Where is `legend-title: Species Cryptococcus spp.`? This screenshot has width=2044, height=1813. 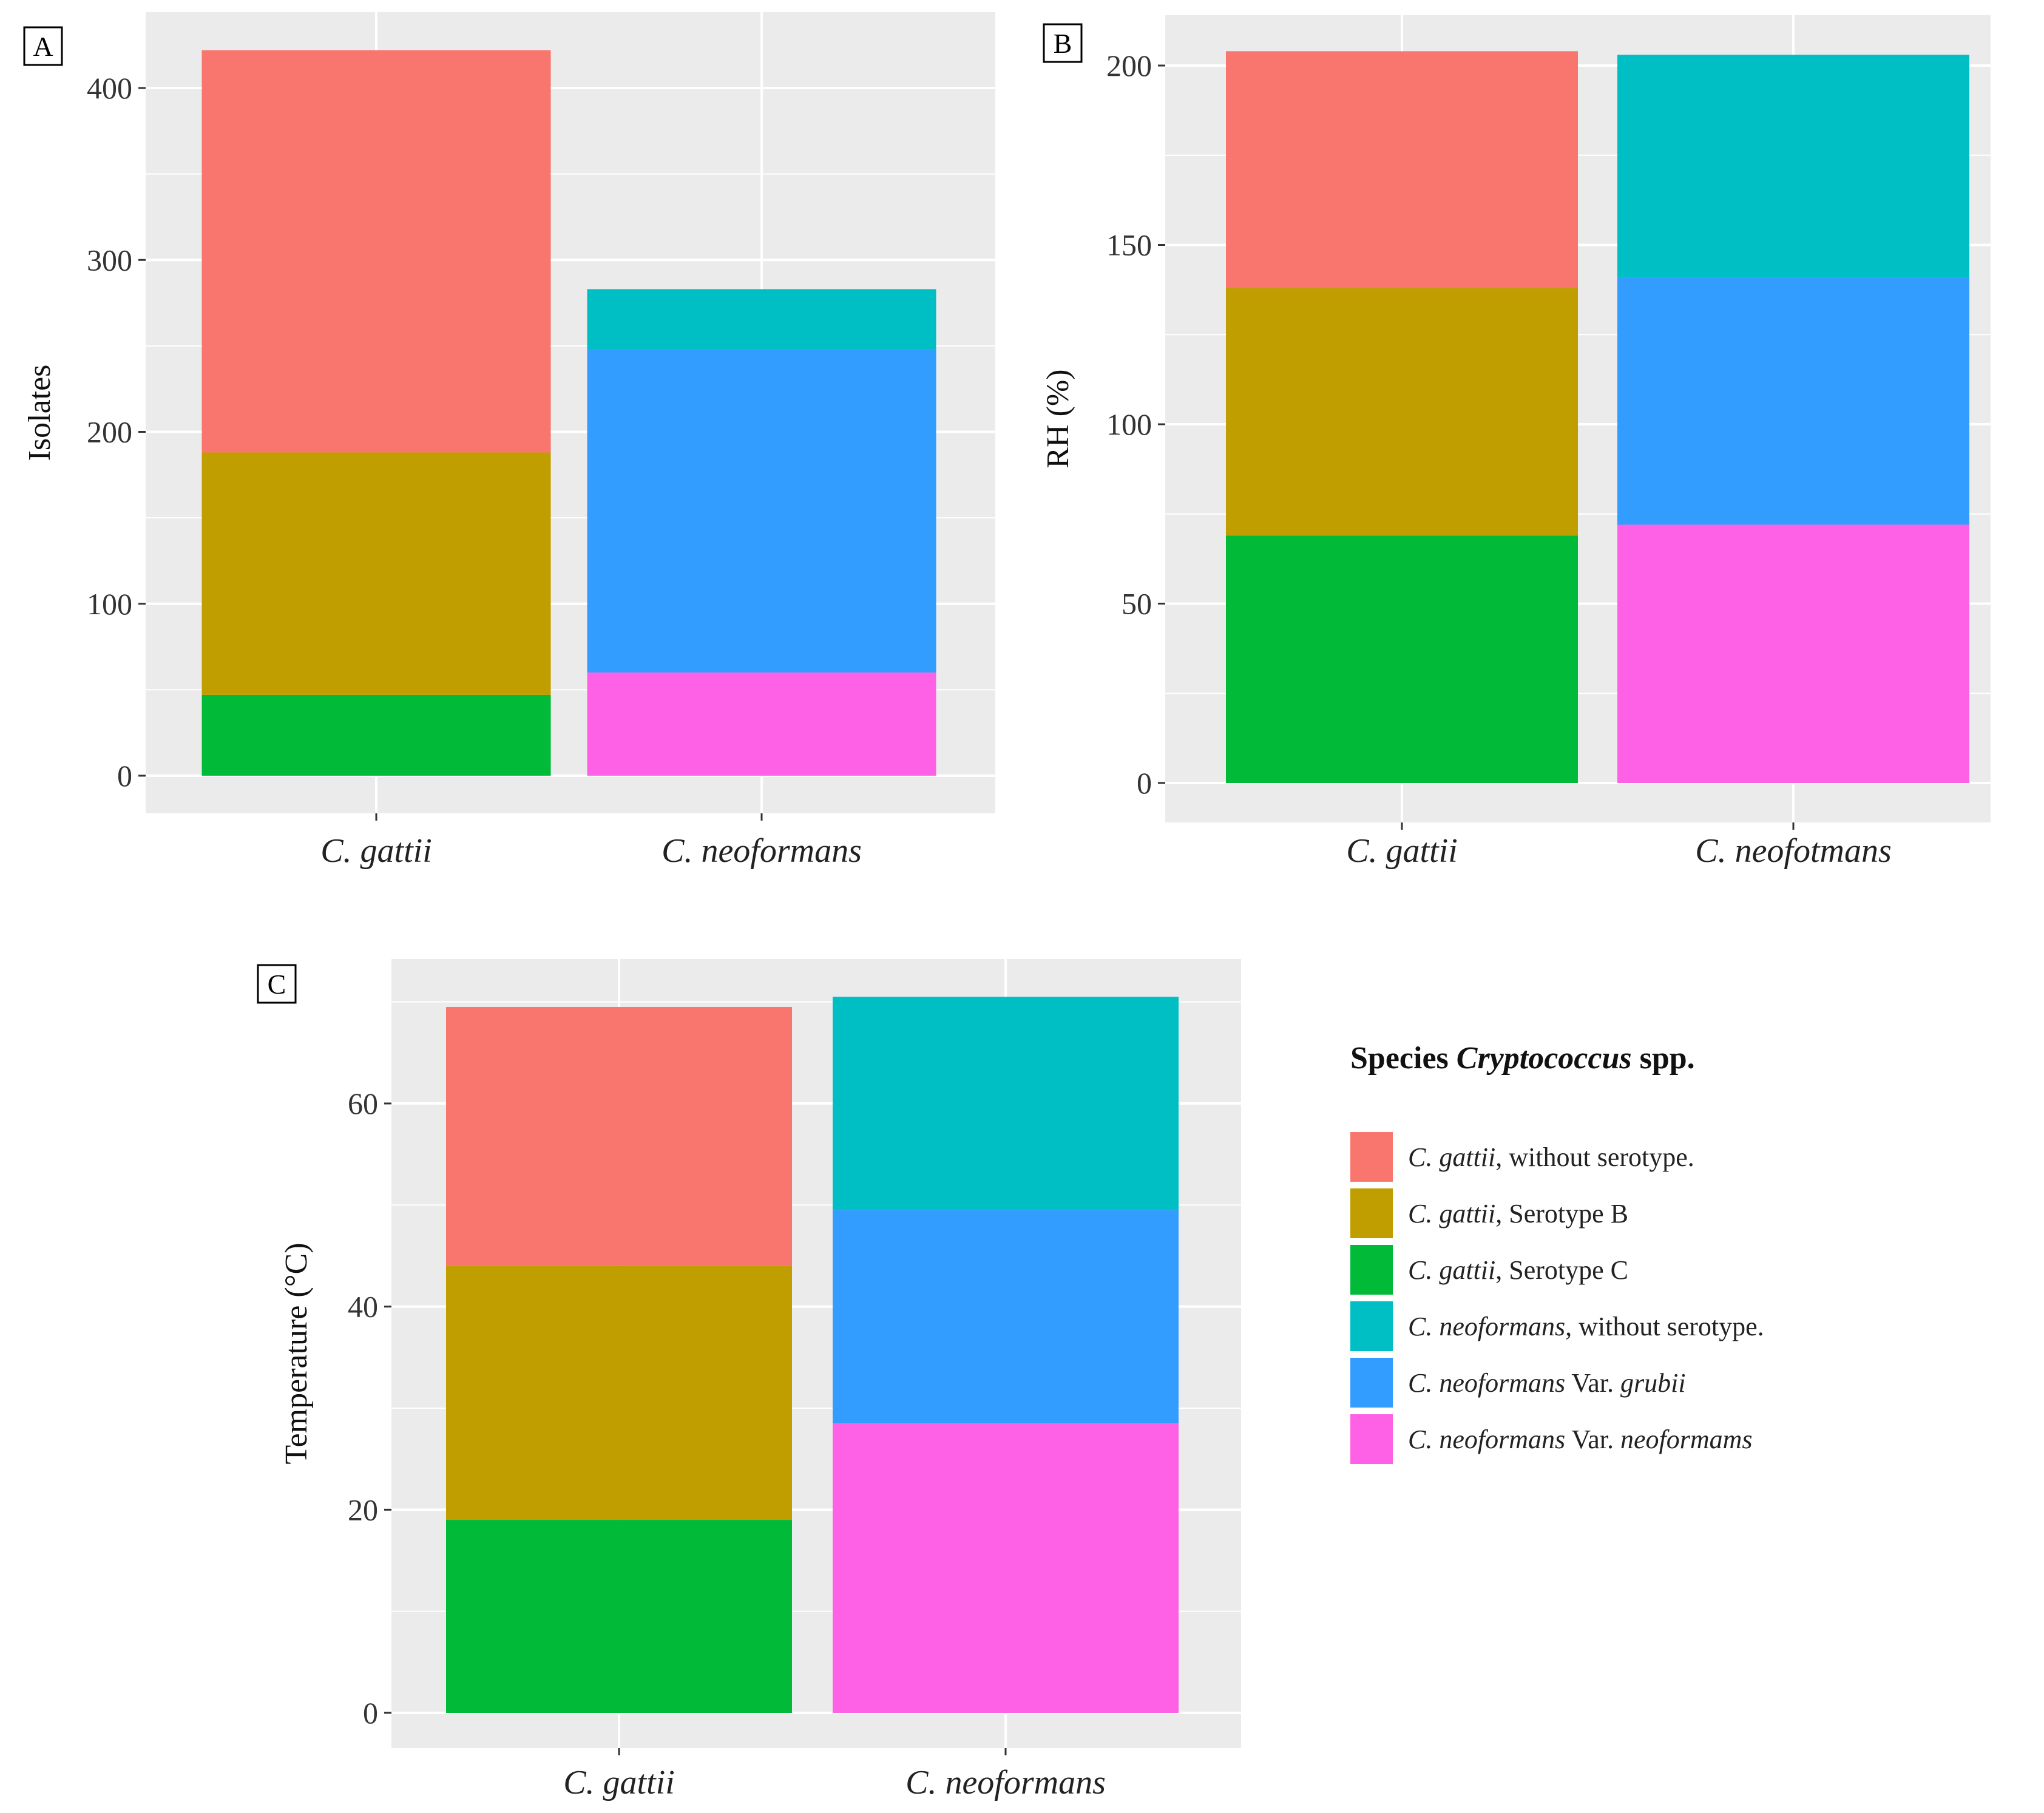 legend-title: Species Cryptococcus spp. is located at coordinates (1522, 1058).